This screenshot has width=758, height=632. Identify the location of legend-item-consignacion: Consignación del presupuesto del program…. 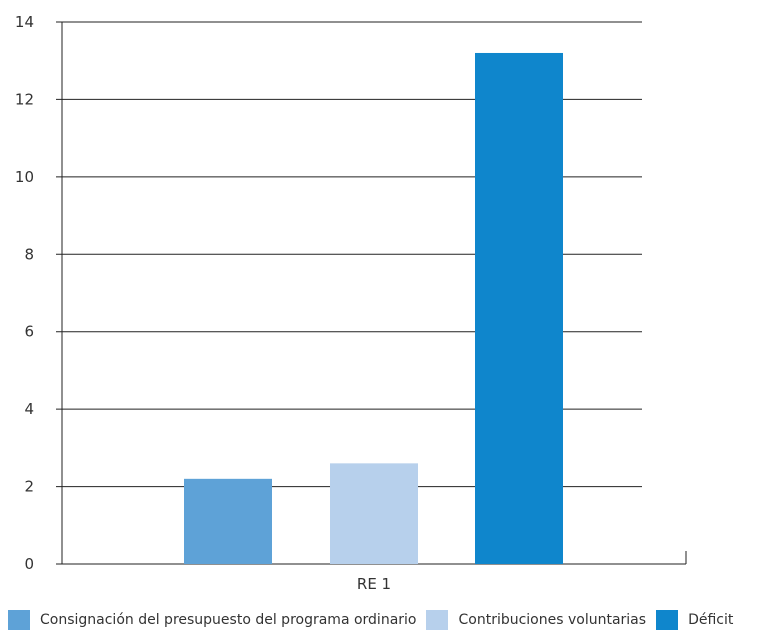
(212, 620).